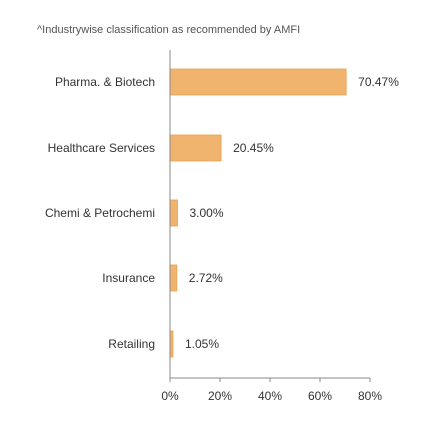  Describe the element at coordinates (101, 148) in the screenshot. I see `category-label-1: Healthcare Services` at that location.